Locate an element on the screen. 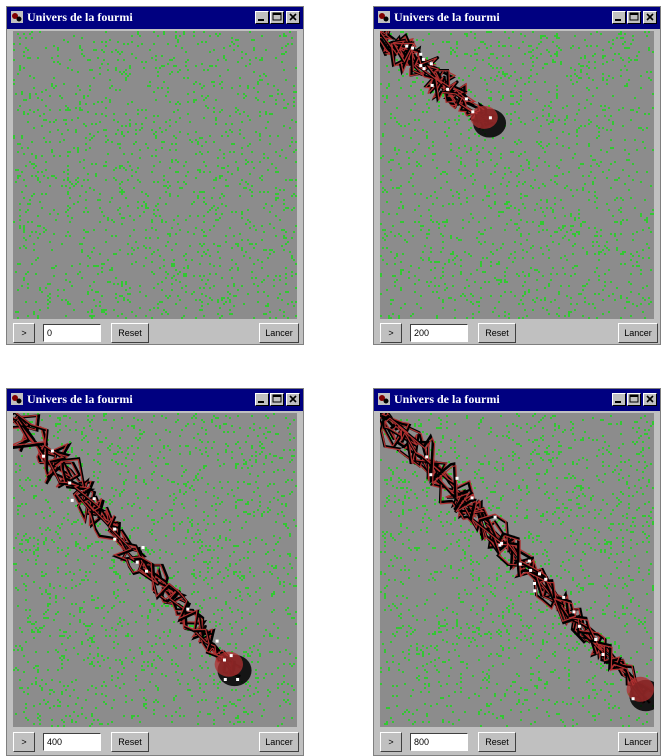 This screenshot has height=756, width=661. step-count-field: 200 is located at coordinates (439, 333).